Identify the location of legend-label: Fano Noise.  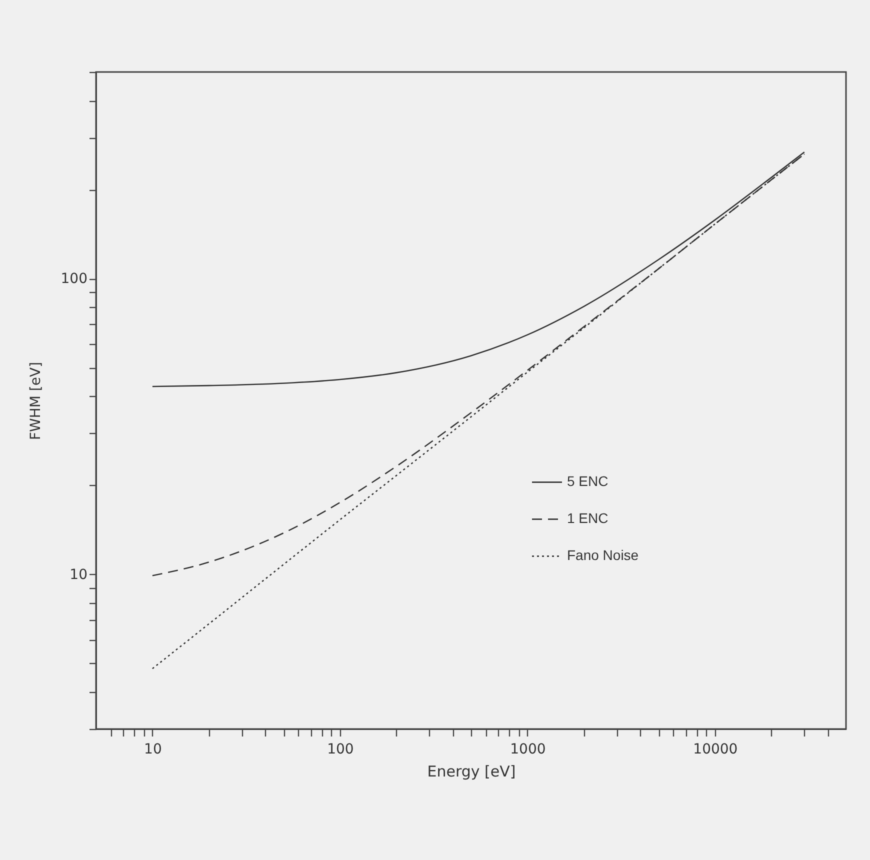
(603, 555).